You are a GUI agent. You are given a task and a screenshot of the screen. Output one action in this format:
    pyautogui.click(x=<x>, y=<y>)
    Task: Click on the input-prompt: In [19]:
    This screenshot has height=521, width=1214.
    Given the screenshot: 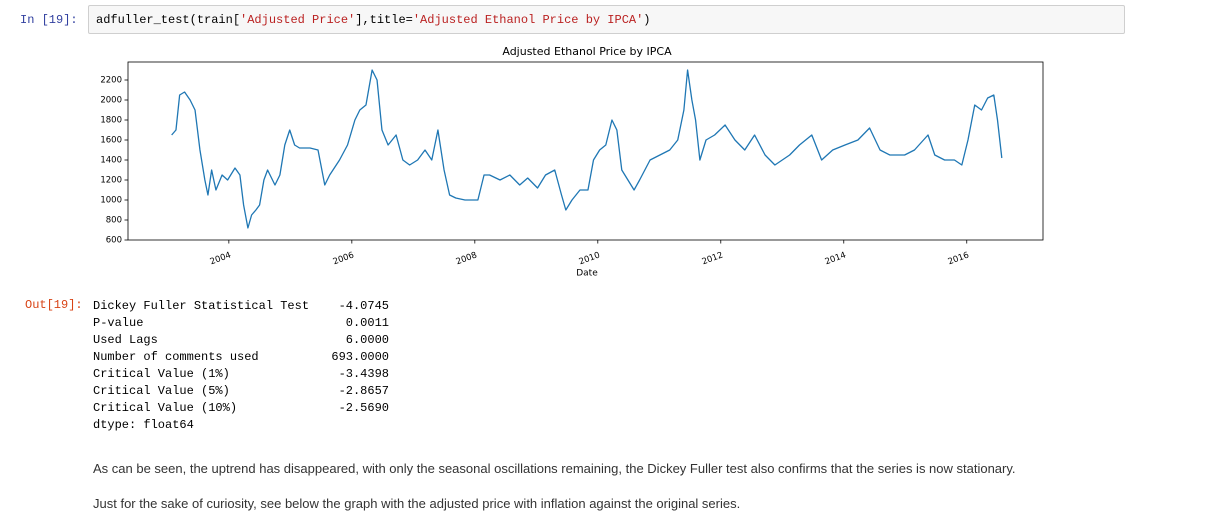 What is the action you would take?
    pyautogui.click(x=49, y=20)
    